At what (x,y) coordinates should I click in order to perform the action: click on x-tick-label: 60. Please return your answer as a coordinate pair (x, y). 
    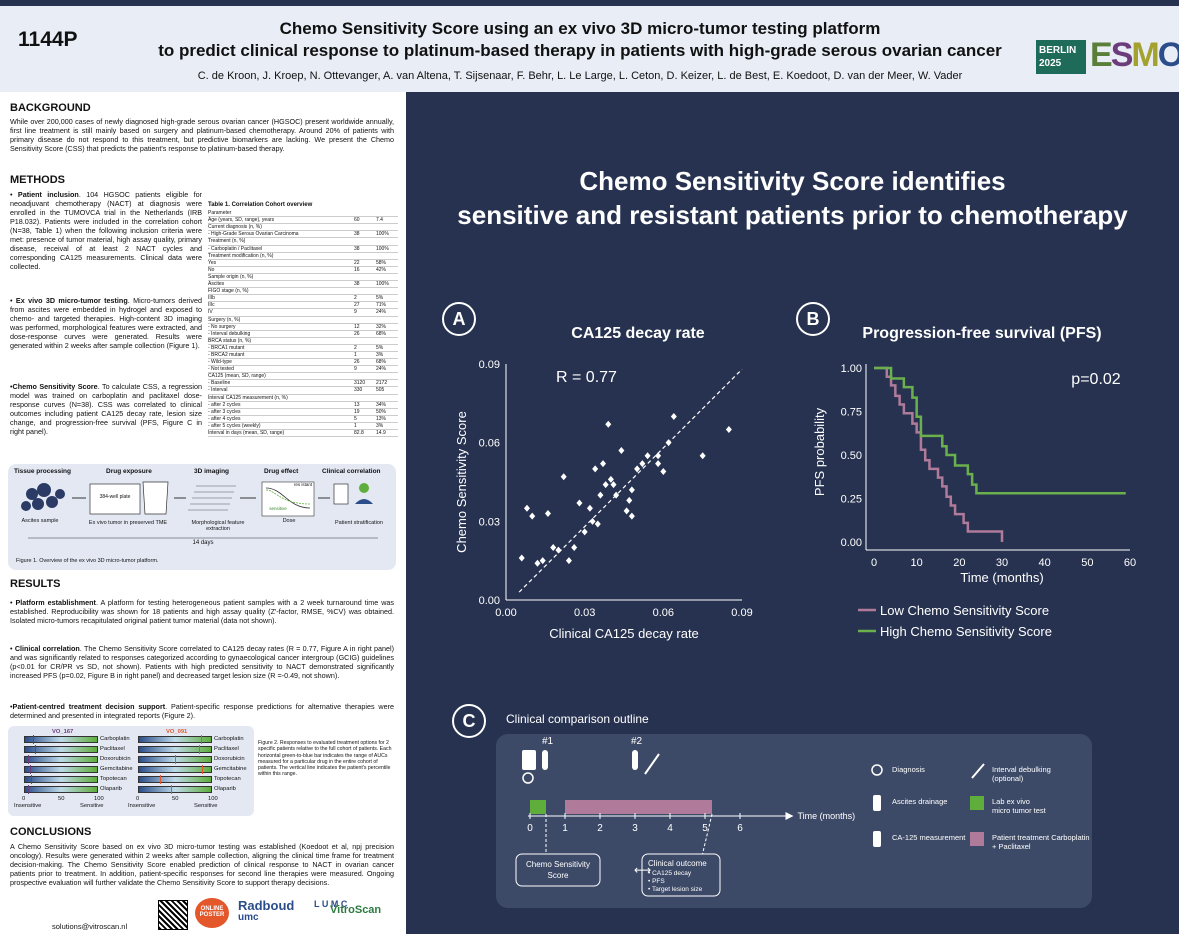
    Looking at the image, I should click on (1130, 563).